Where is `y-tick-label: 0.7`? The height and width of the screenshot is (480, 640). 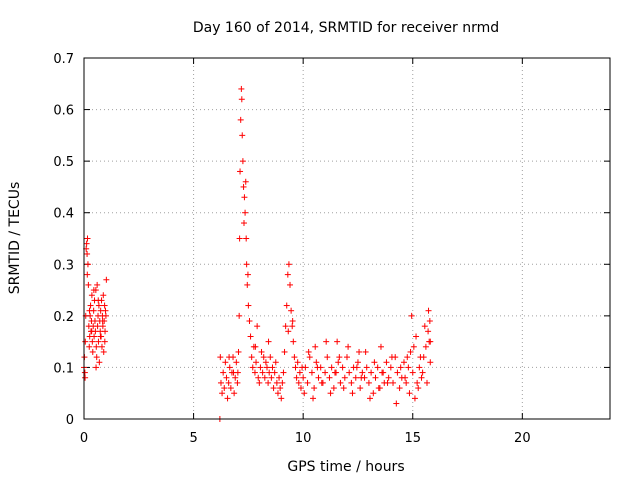
y-tick-label: 0.7 is located at coordinates (63, 59).